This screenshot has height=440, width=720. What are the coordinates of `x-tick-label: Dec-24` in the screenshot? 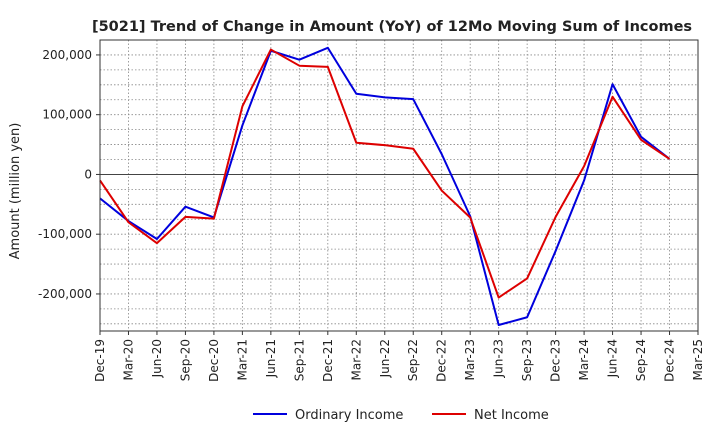 It's located at (670, 360).